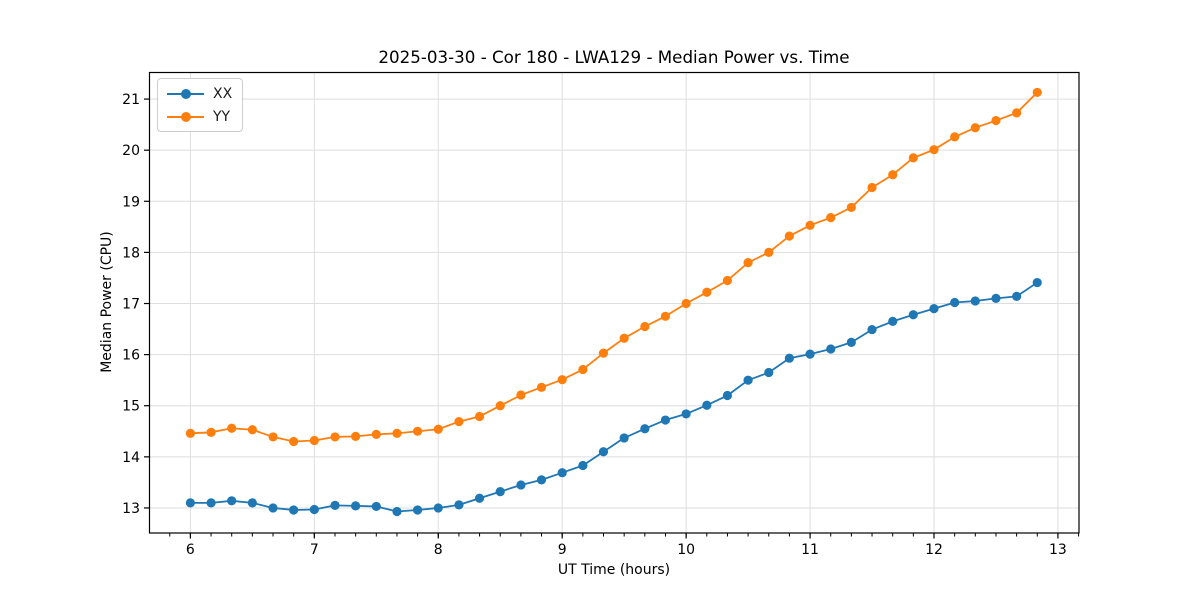 This screenshot has width=1200, height=600. Describe the element at coordinates (1058, 550) in the screenshot. I see `x-tick-label: 13` at that location.